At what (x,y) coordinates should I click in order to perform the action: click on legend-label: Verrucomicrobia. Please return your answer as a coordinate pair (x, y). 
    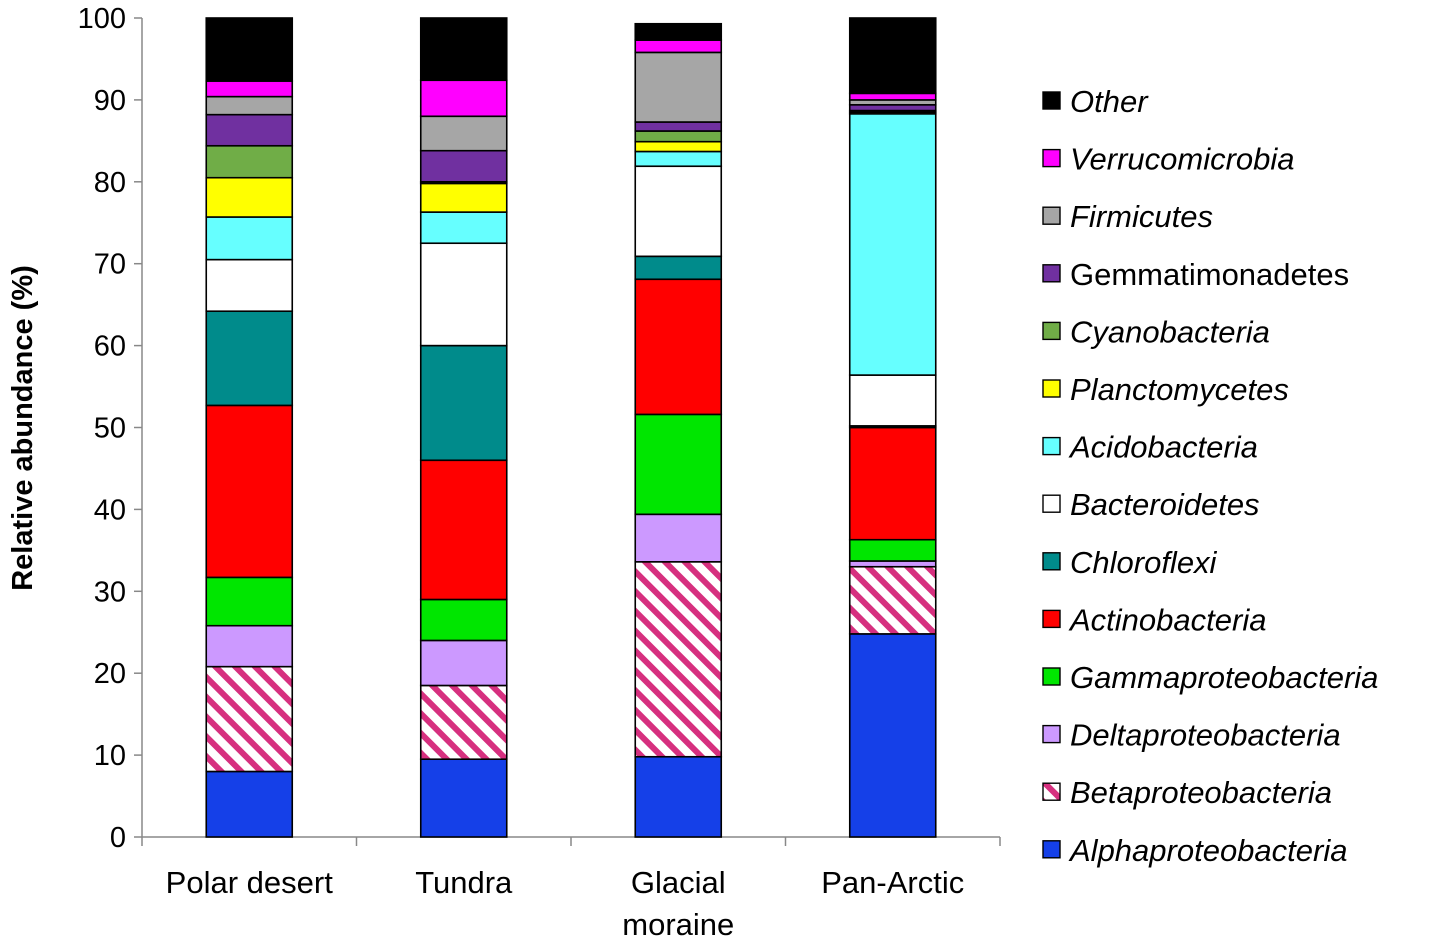
    Looking at the image, I should click on (1182, 159).